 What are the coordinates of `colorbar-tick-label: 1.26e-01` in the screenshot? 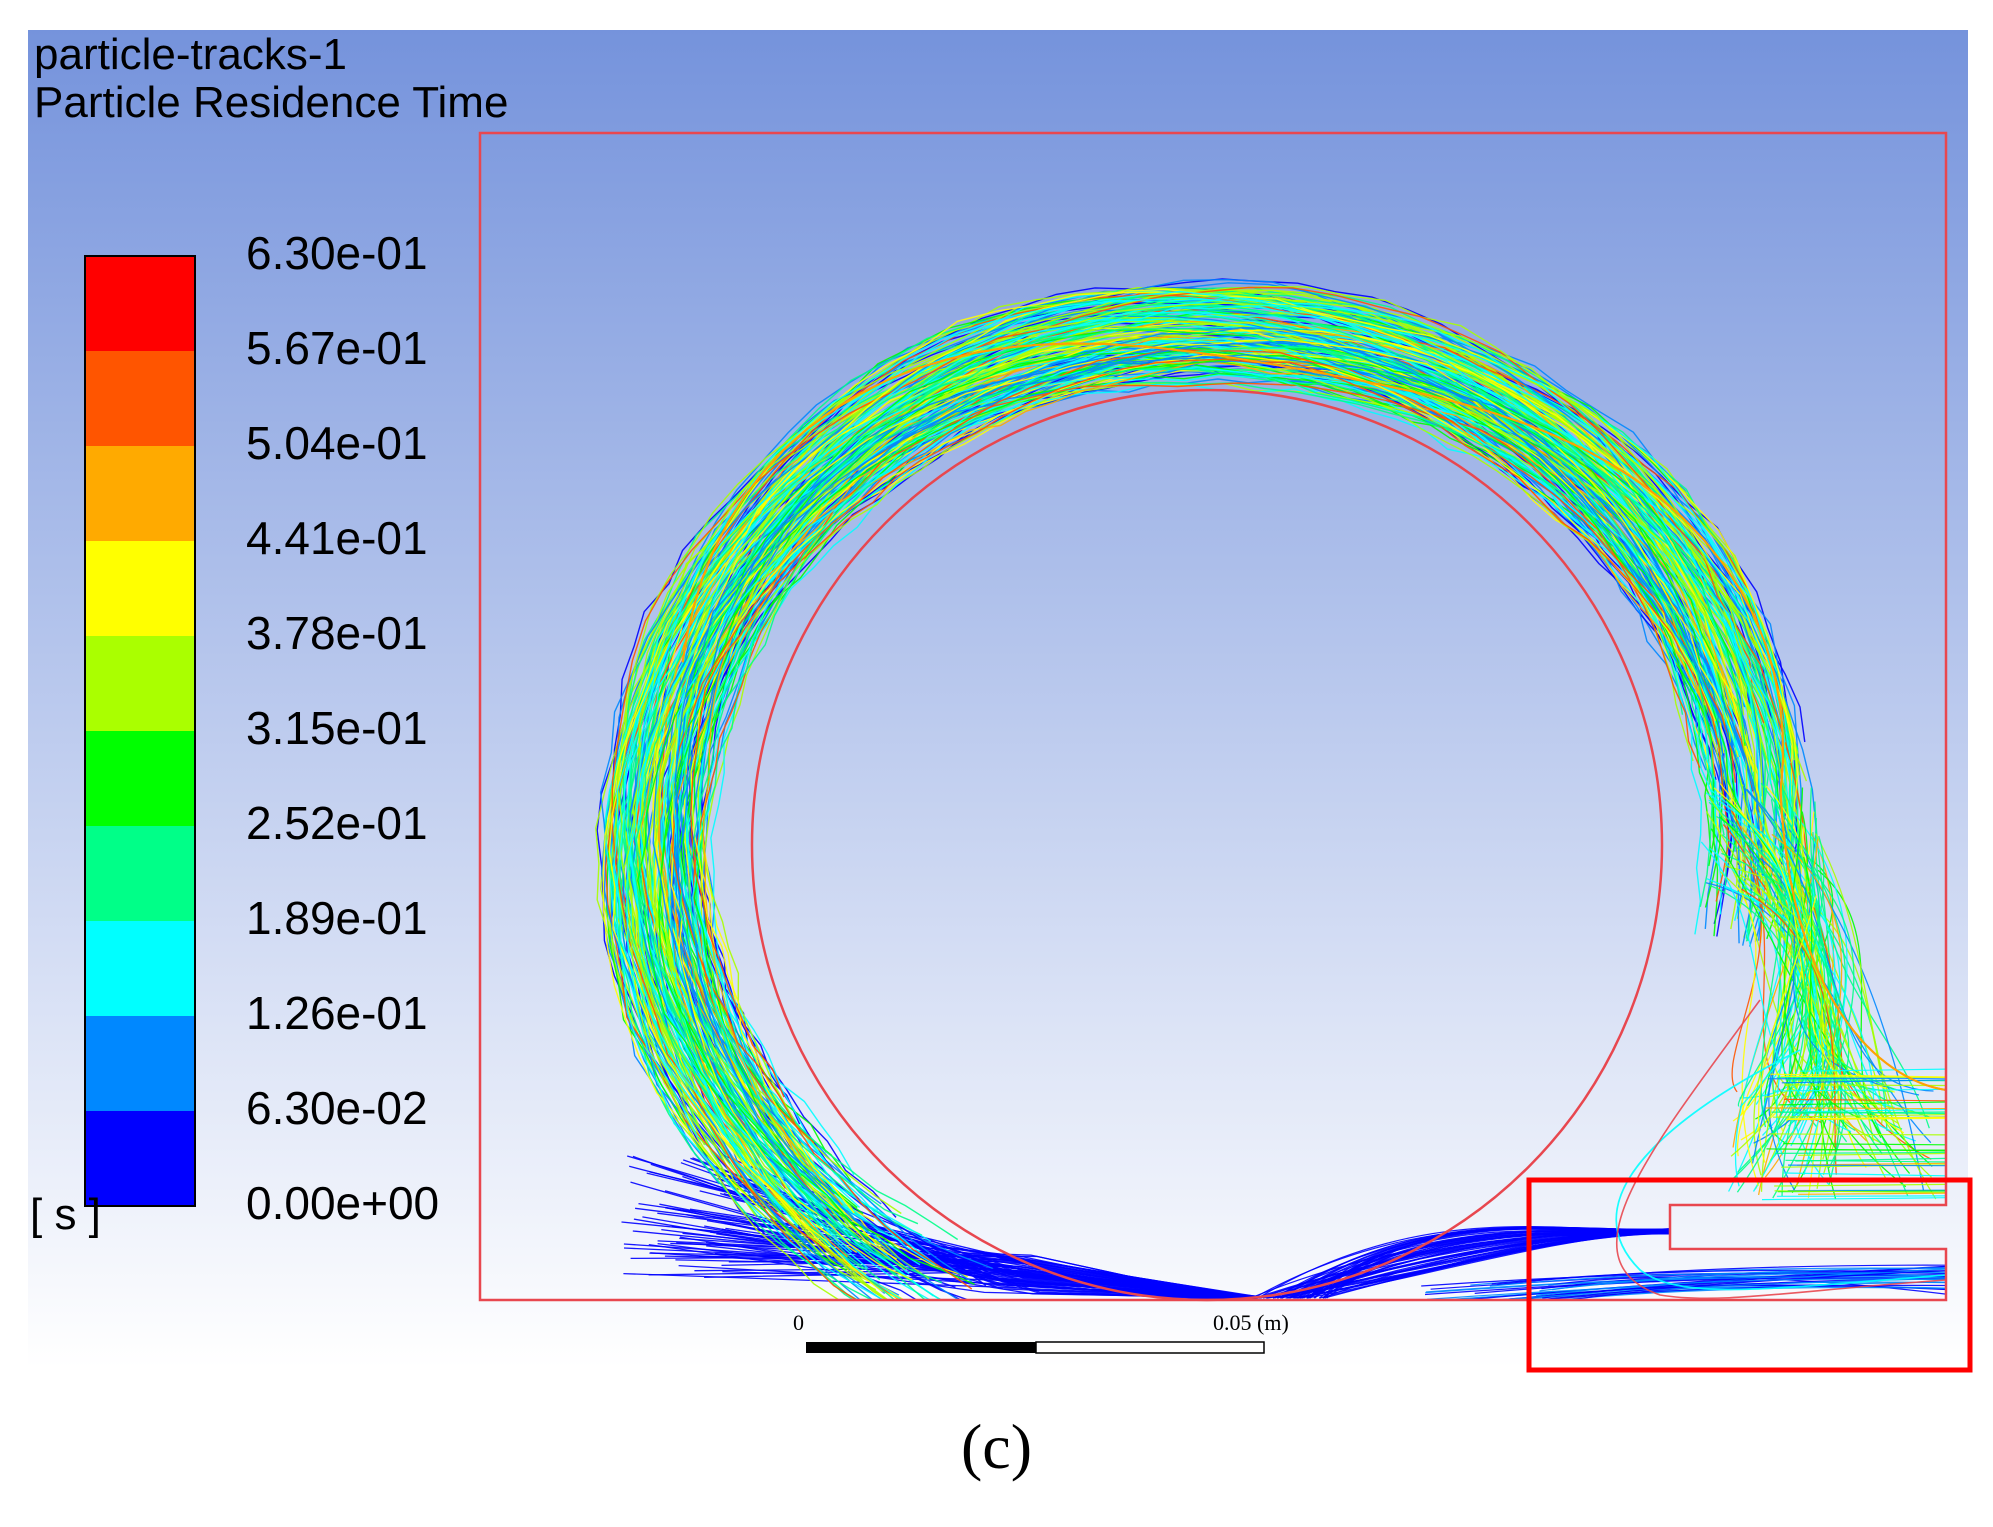 It's located at (337, 1013).